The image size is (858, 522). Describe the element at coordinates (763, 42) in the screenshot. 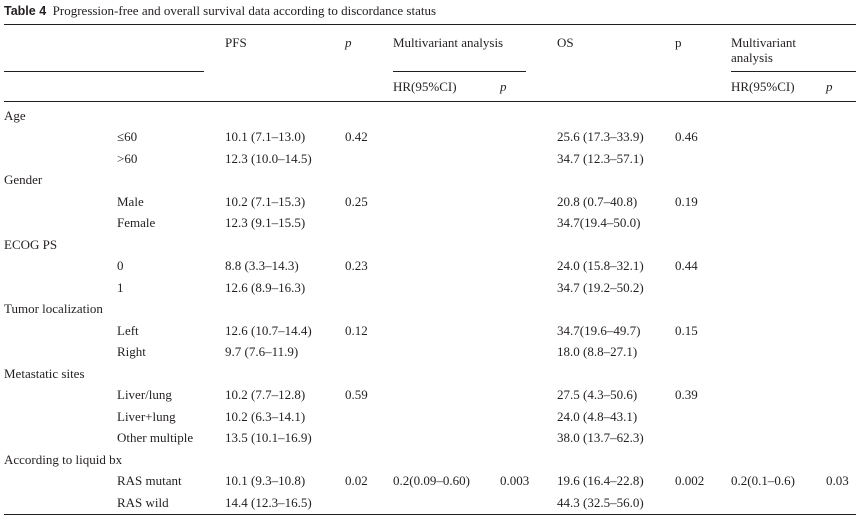

I see `header-multivariant-os-line1: Multivariant` at that location.